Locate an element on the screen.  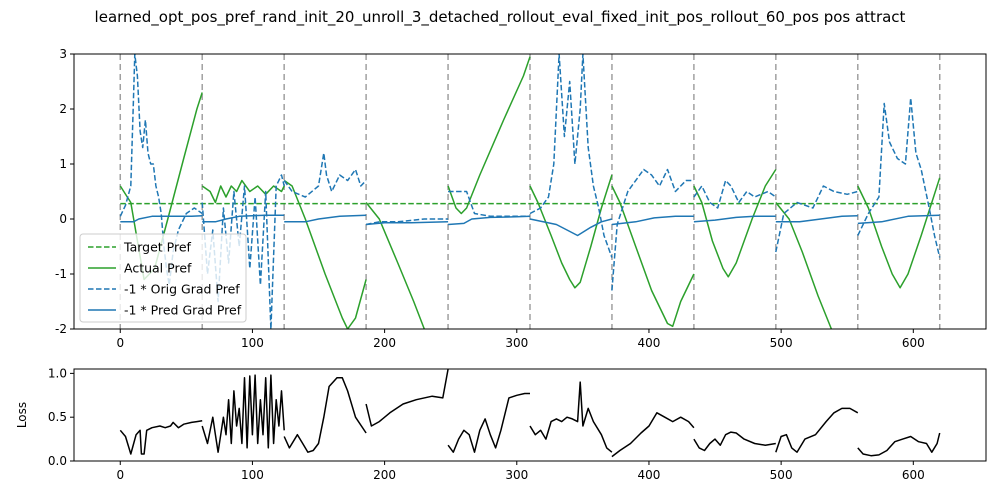
y-tick-label: 0 is located at coordinates (63, 219).